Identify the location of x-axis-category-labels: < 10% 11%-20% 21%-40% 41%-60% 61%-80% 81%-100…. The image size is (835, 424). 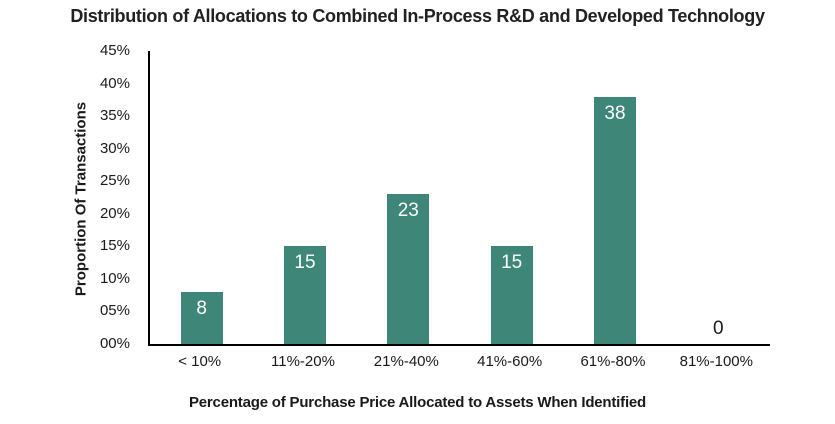
(458, 361).